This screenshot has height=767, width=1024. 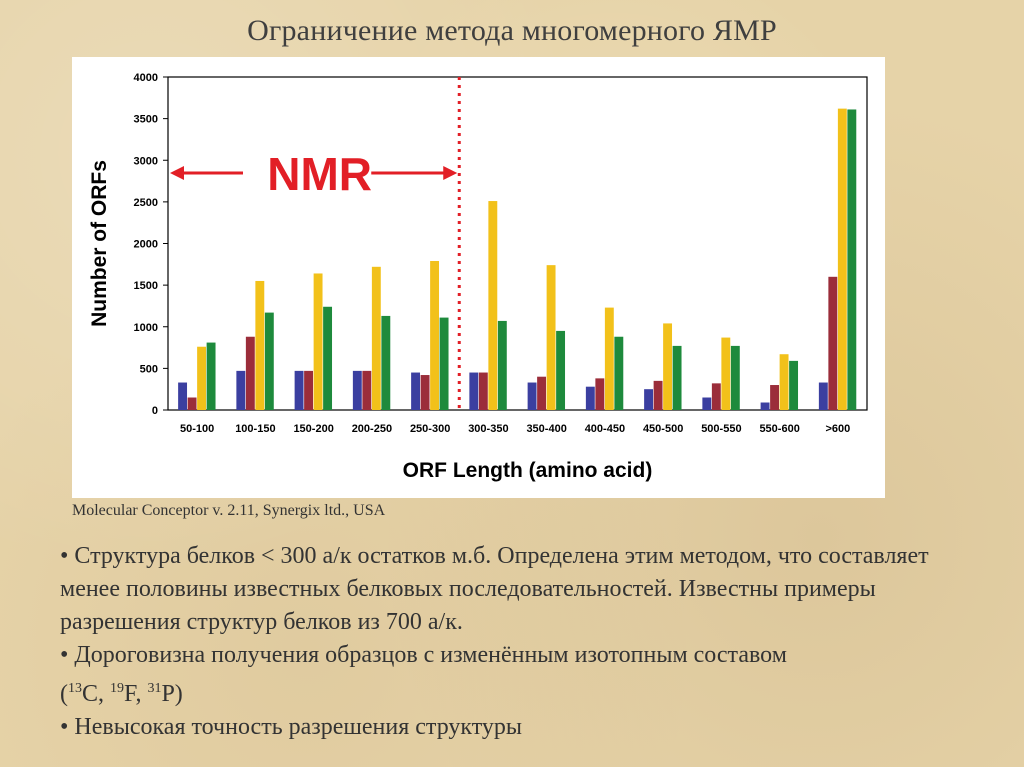 I want to click on y-tick-label: 1000, so click(x=146, y=328).